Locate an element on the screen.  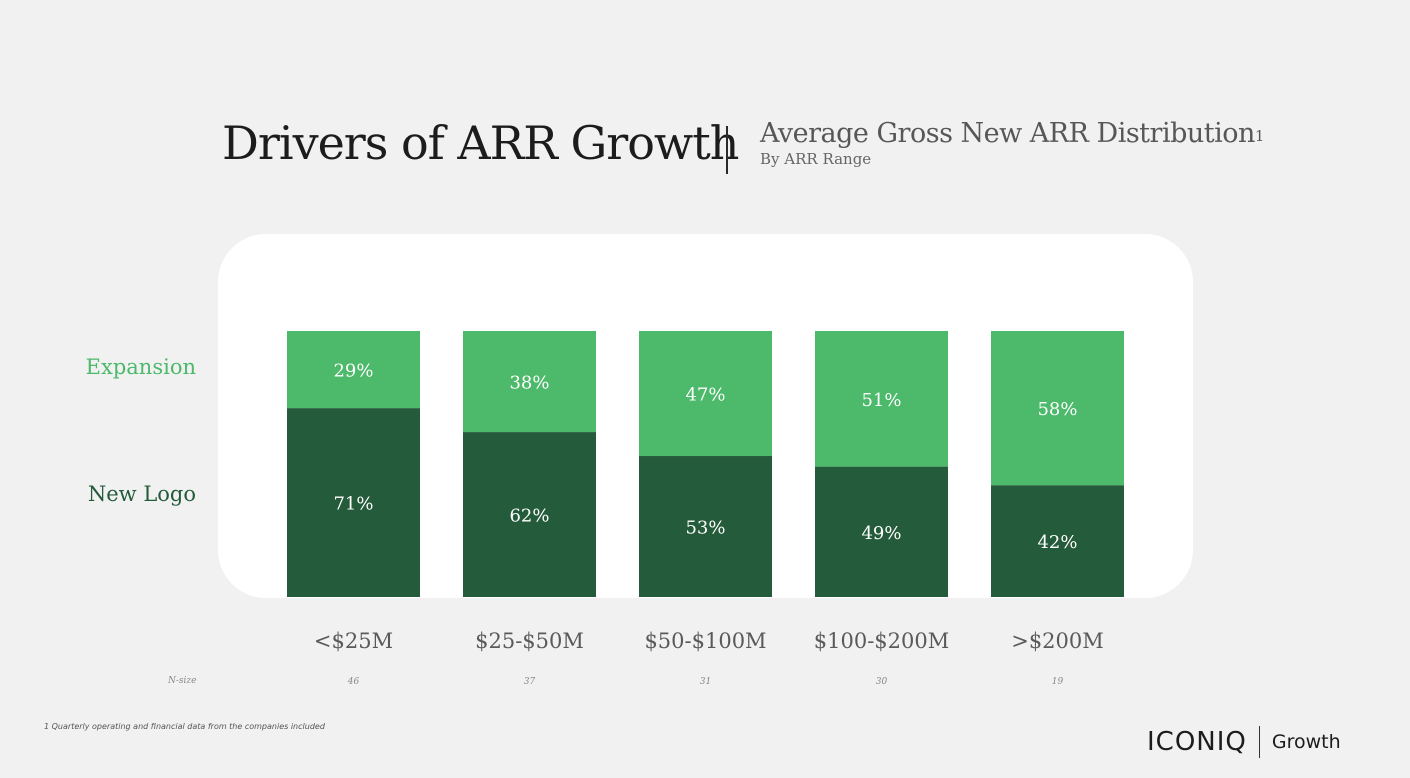
footnote-marker: 1 is located at coordinates (1259, 136).